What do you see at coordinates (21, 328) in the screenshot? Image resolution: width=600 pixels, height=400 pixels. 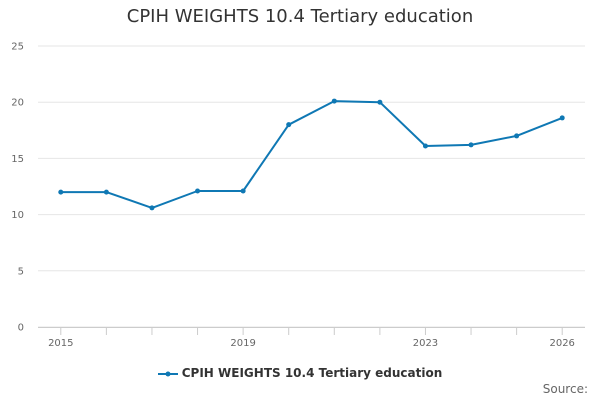 I see `y-tick-label: 0` at bounding box center [21, 328].